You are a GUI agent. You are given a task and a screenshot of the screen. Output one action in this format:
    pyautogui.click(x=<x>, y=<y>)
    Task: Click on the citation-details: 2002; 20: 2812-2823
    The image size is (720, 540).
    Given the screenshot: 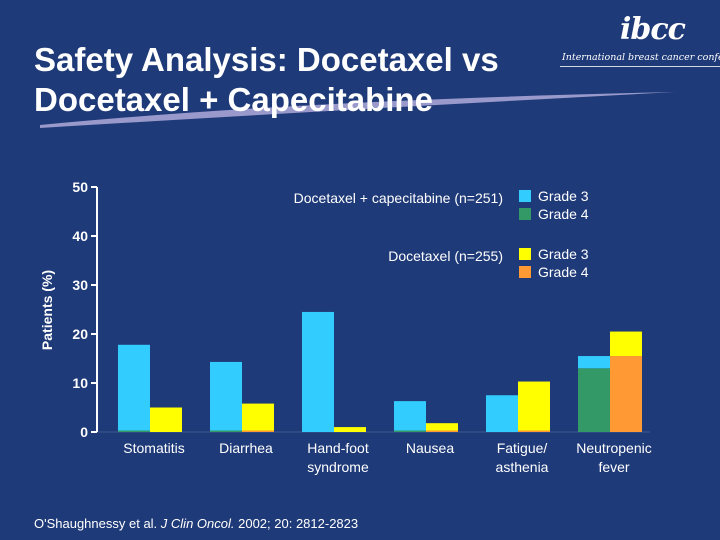 What is the action you would take?
    pyautogui.click(x=296, y=523)
    